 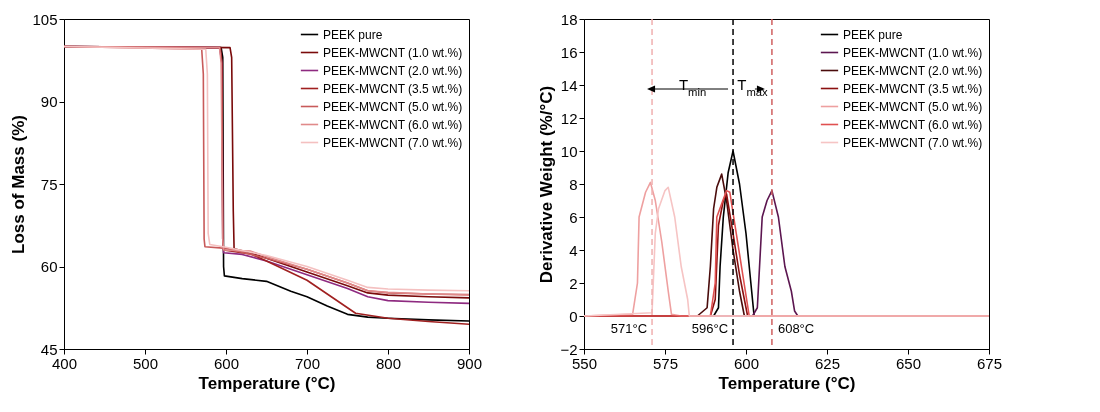 I want to click on y-tick-label: 0, so click(x=573, y=316).